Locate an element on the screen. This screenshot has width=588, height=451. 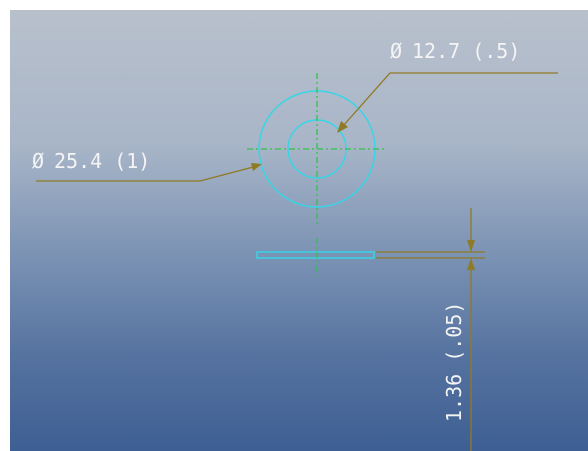
outer-diameter-arrowhead is located at coordinates (256, 167).